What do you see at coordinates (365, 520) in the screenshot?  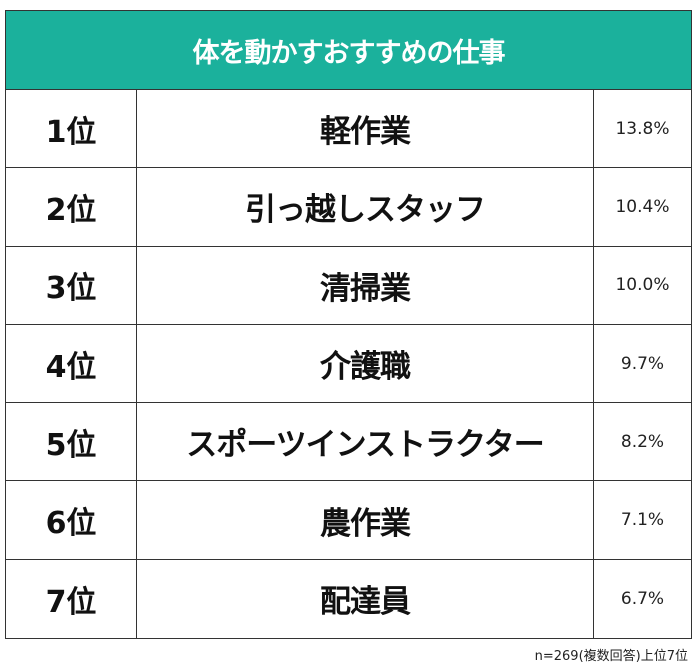 I see `job-cell: 農作業` at bounding box center [365, 520].